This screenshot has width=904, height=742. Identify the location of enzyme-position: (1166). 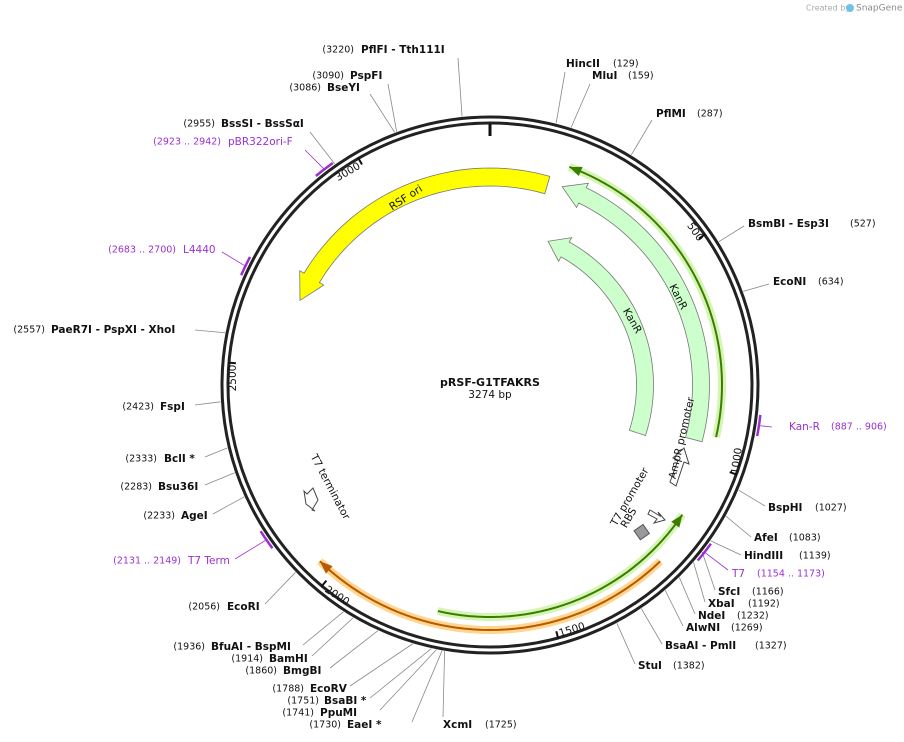
(768, 592).